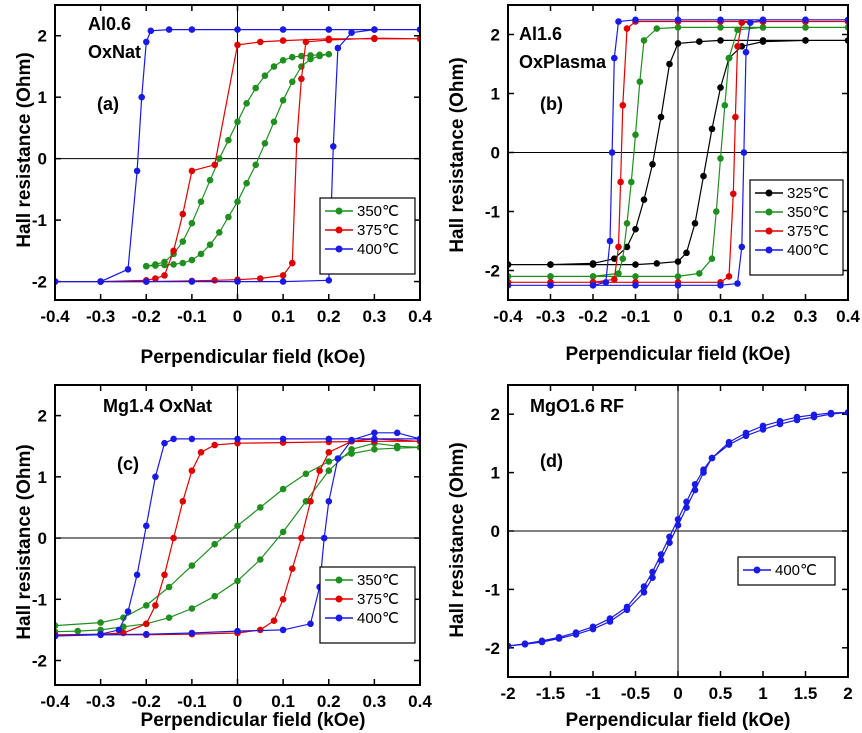  I want to click on x-tick-label: -0.2, so click(592, 316).